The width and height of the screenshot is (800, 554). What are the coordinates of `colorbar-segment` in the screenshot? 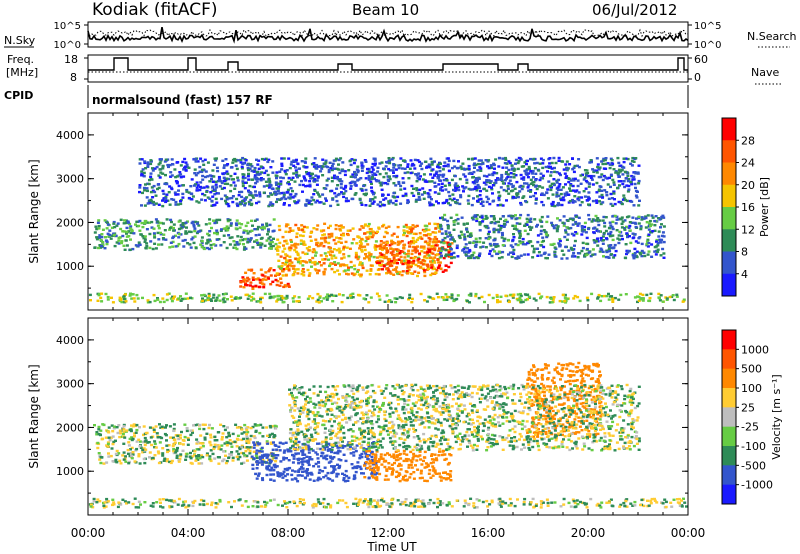 It's located at (729, 129).